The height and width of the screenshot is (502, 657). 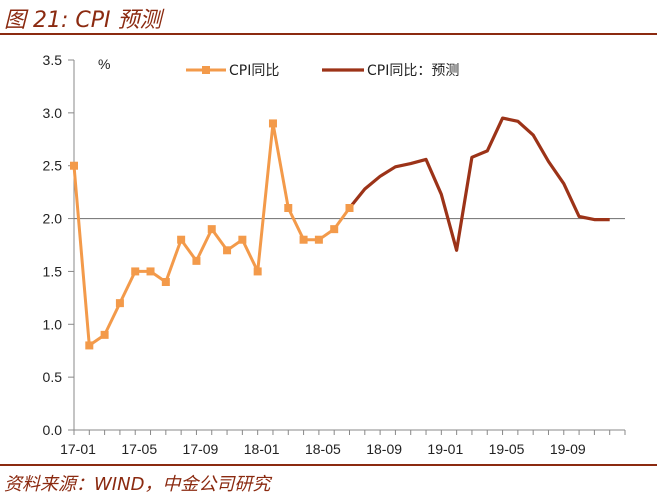 I want to click on y-tick-label: 2.5, so click(x=53, y=166).